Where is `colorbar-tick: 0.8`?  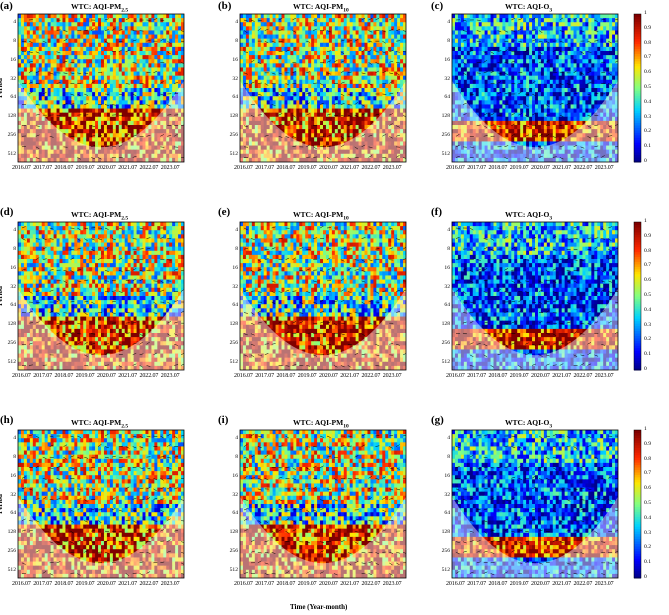 colorbar-tick: 0.8 is located at coordinates (647, 251).